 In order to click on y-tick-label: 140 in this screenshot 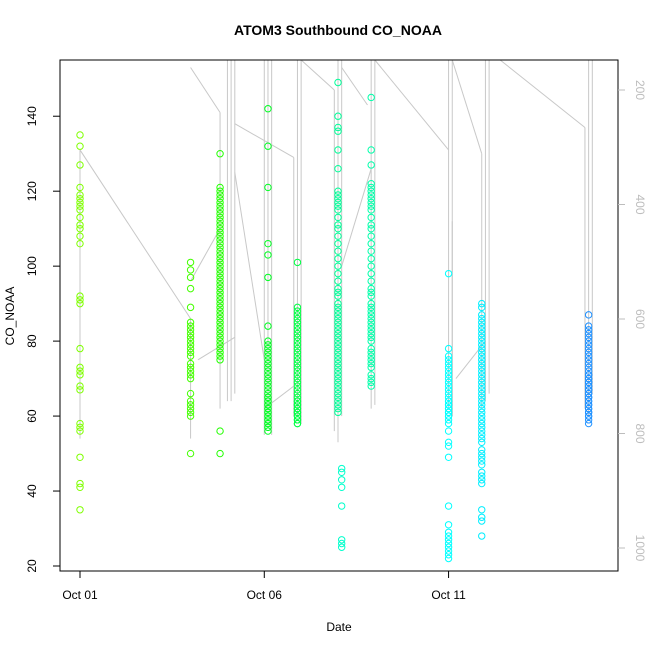, I will do `click(32, 116)`.